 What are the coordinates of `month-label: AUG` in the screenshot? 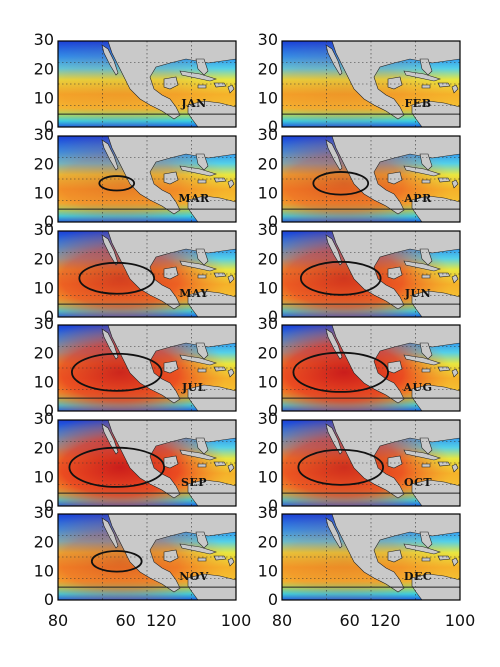 It's located at (417, 387).